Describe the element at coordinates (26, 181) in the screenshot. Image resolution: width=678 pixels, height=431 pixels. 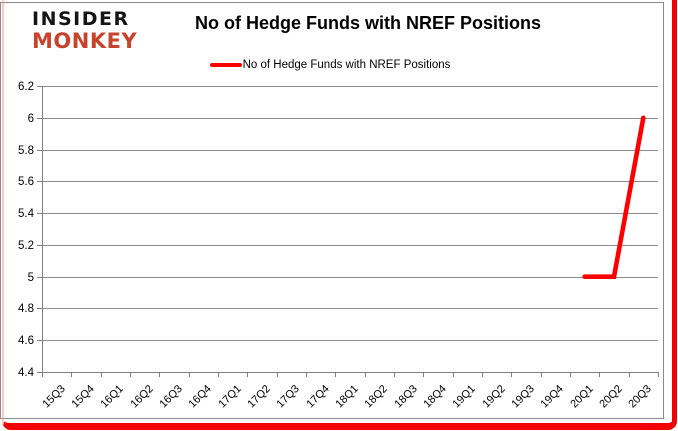
I see `y-axis-label: 5.6` at that location.